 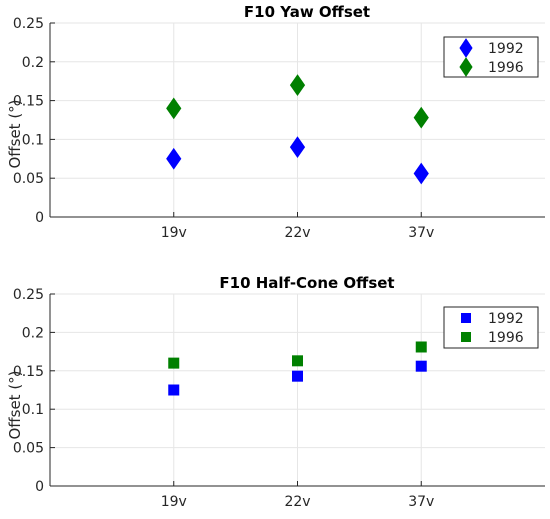 I want to click on chart-title: F10 Yaw Offset, so click(x=307, y=12).